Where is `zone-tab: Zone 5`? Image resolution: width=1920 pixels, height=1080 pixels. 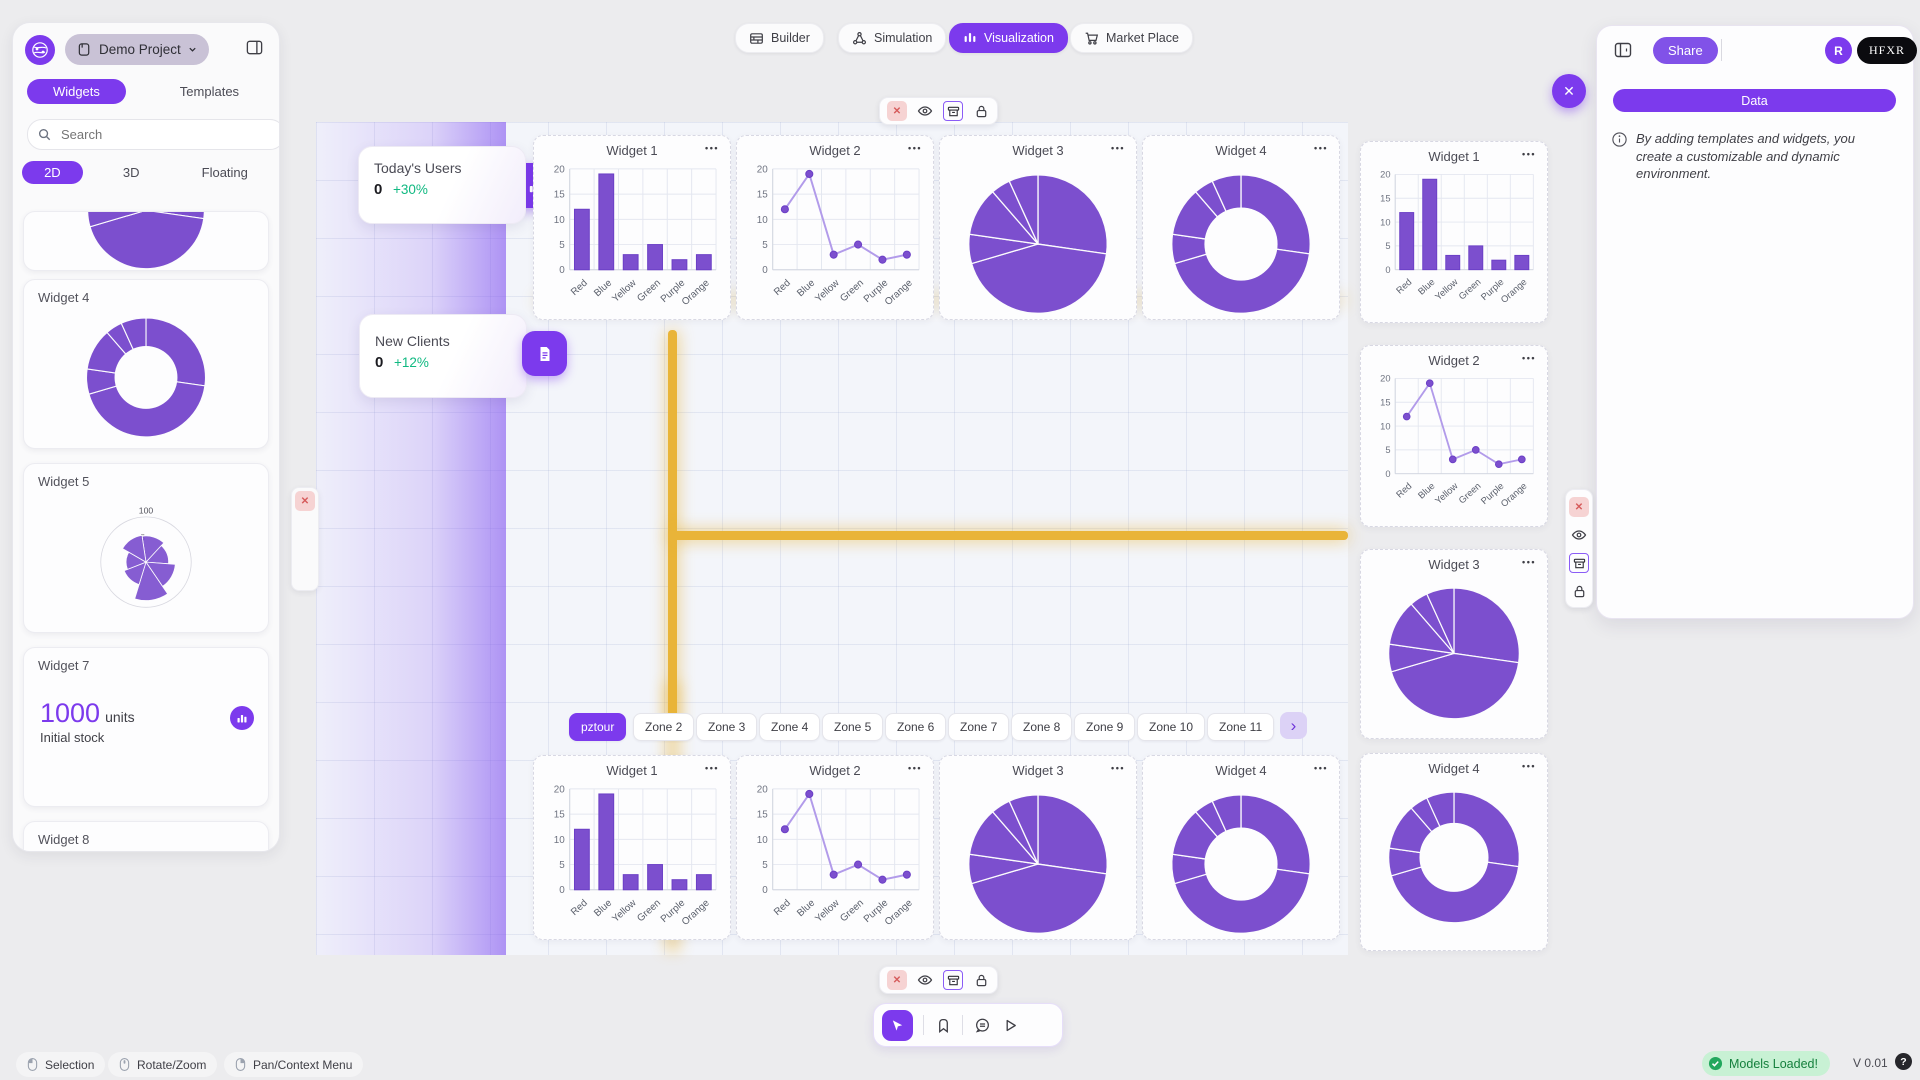 zone-tab: Zone 5 is located at coordinates (853, 727).